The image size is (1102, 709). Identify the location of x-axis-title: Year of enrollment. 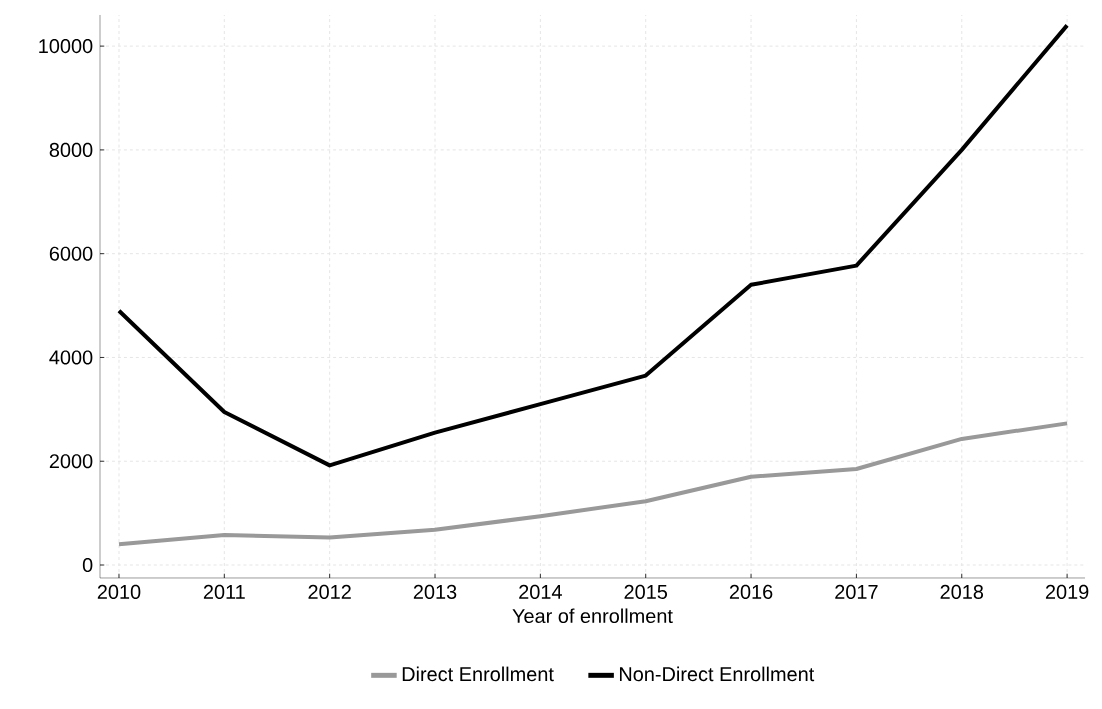
(592, 616).